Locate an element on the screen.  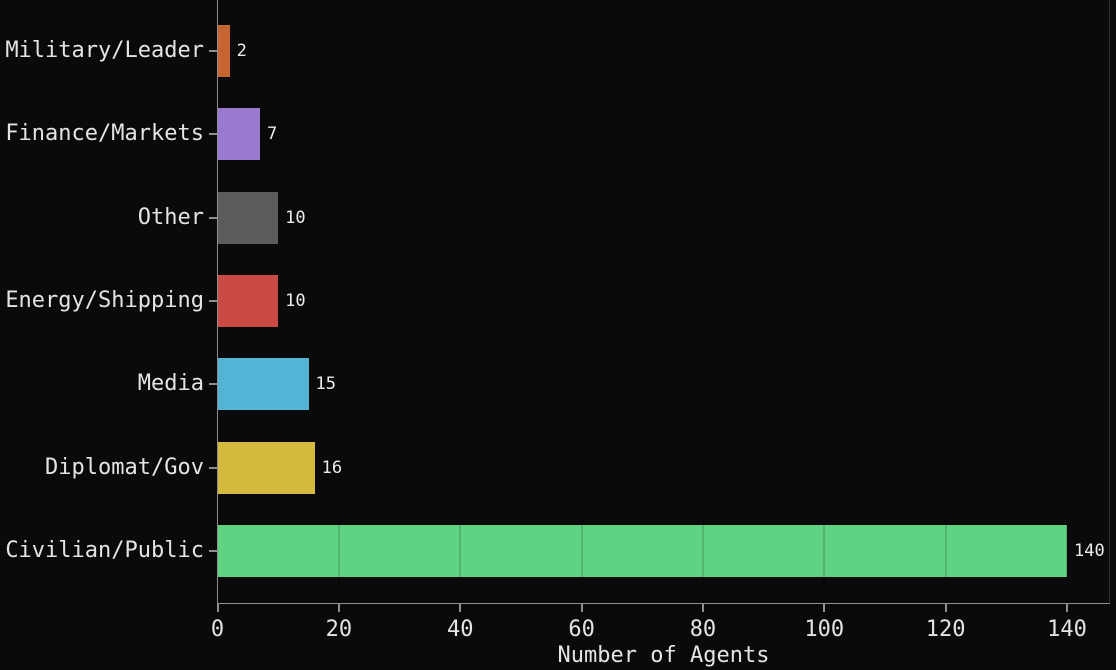
bar-finance-markets is located at coordinates (238, 134).